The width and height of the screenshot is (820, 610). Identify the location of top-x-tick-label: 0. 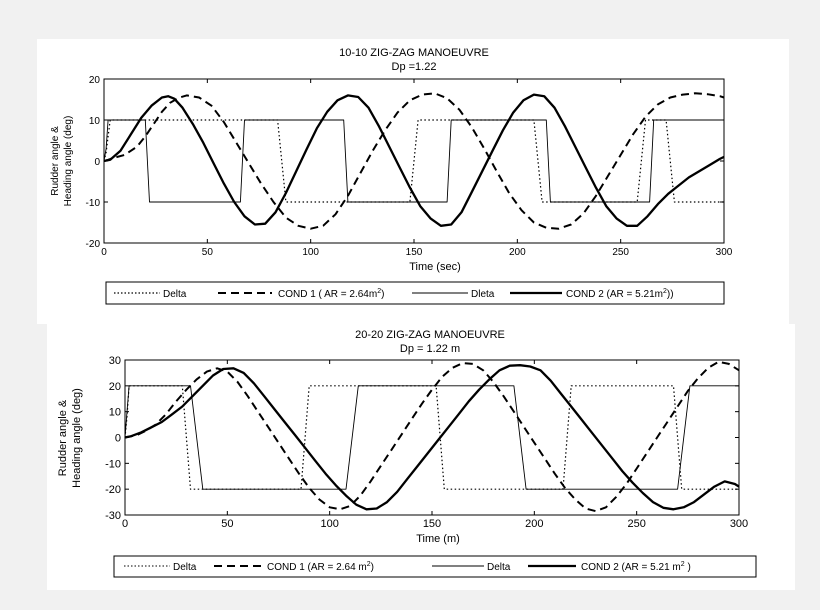
(104, 252).